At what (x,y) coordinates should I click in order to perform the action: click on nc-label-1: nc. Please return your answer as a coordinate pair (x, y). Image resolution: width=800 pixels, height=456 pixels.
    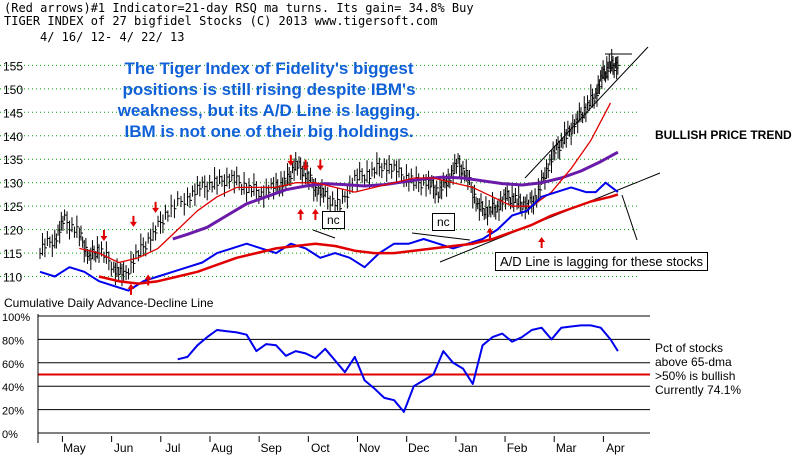
    Looking at the image, I should click on (333, 220).